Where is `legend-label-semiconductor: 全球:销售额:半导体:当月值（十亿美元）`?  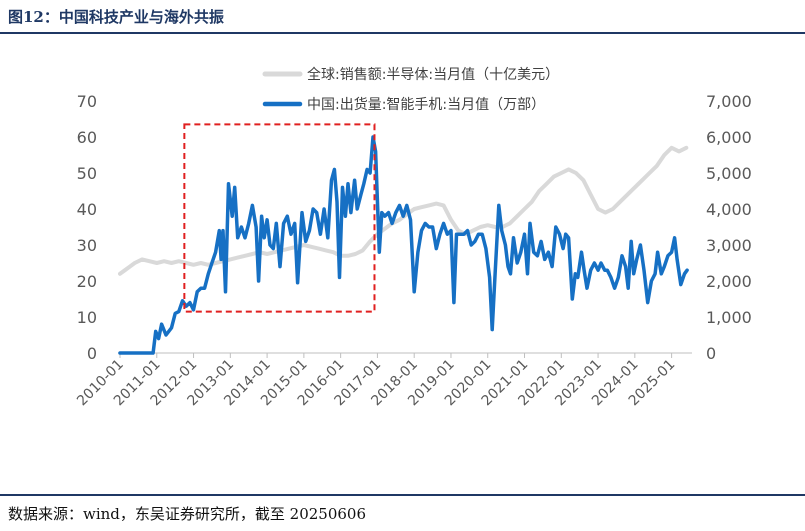 legend-label-semiconductor: 全球:销售额:半导体:当月值（十亿美元） is located at coordinates (433, 74).